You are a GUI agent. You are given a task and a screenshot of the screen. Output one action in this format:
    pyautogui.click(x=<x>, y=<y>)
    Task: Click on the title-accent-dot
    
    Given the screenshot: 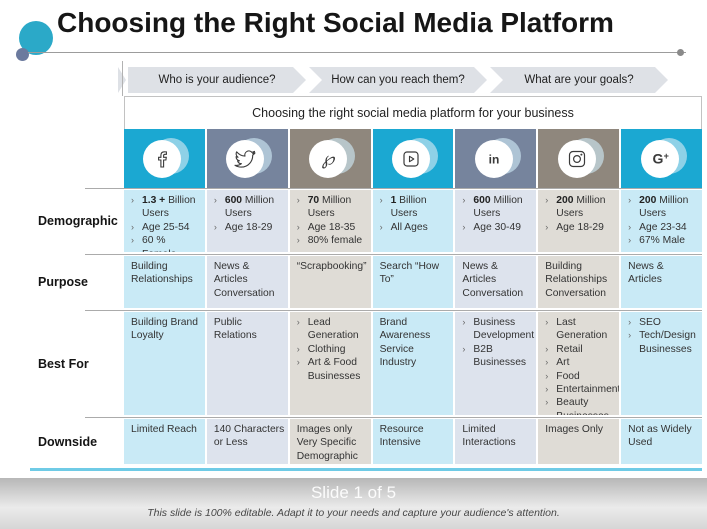 What is the action you would take?
    pyautogui.click(x=22, y=54)
    